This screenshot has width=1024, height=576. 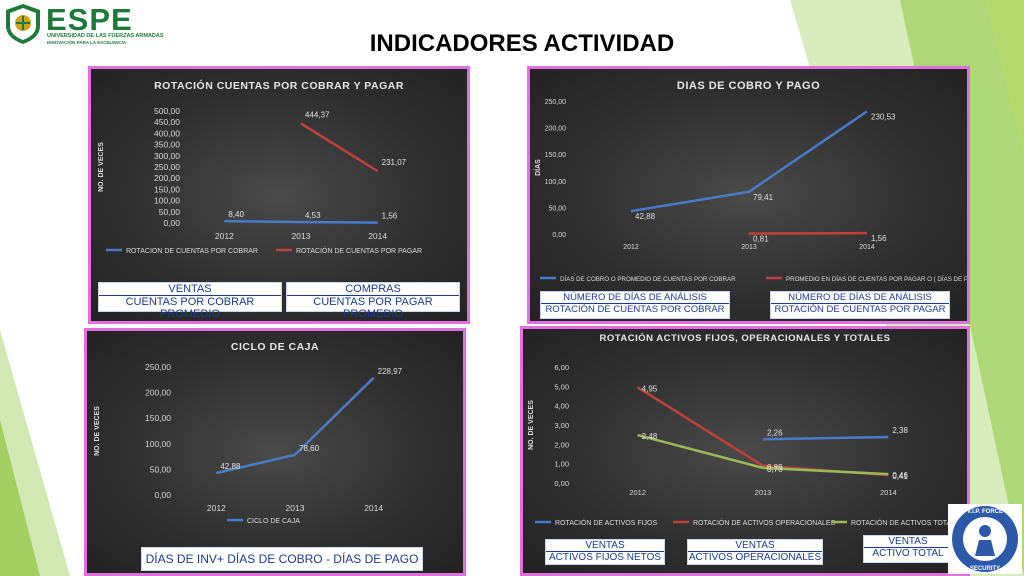 What do you see at coordinates (775, 432) in the screenshot?
I see `data-label: 2,26` at bounding box center [775, 432].